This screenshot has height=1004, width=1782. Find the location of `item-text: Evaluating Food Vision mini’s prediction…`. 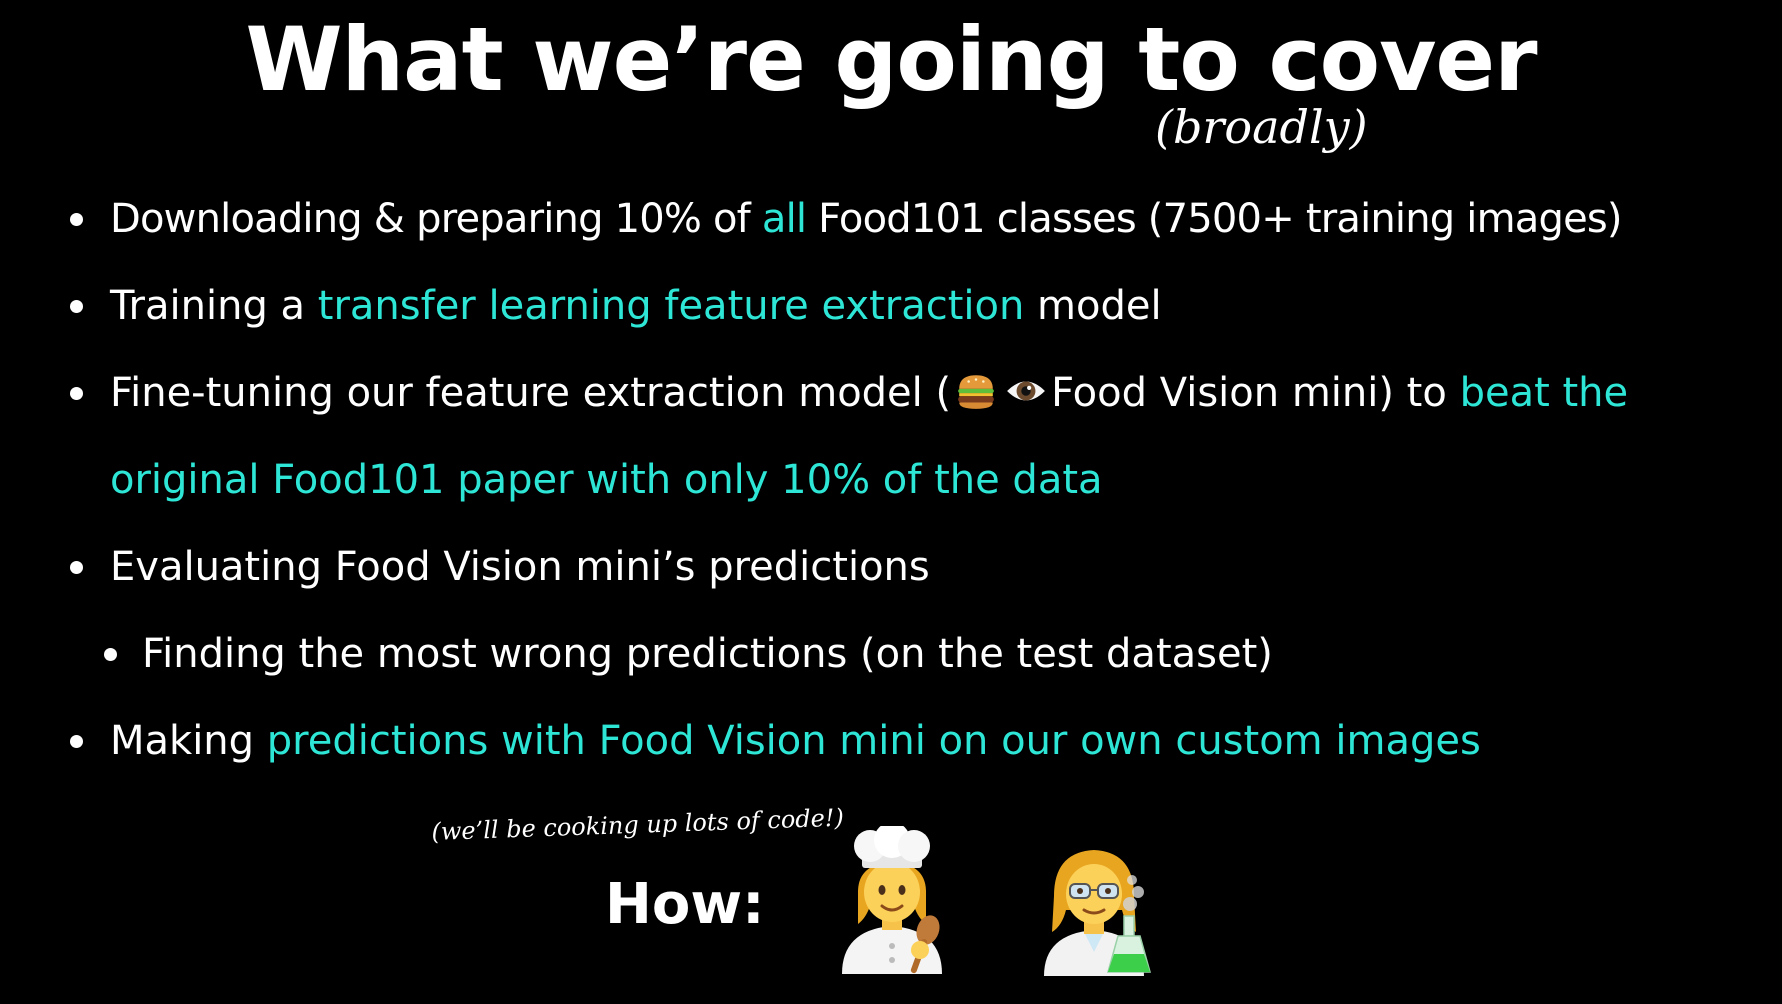

item-text: Evaluating Food Vision mini’s prediction… is located at coordinates (520, 567).